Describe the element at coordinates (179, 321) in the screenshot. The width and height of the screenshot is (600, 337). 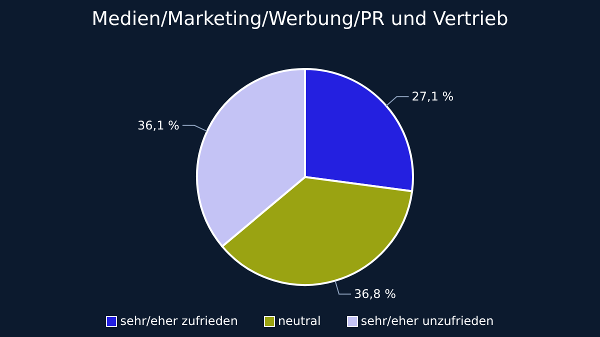
I see `legend-label: sehr/eher zufrieden` at that location.